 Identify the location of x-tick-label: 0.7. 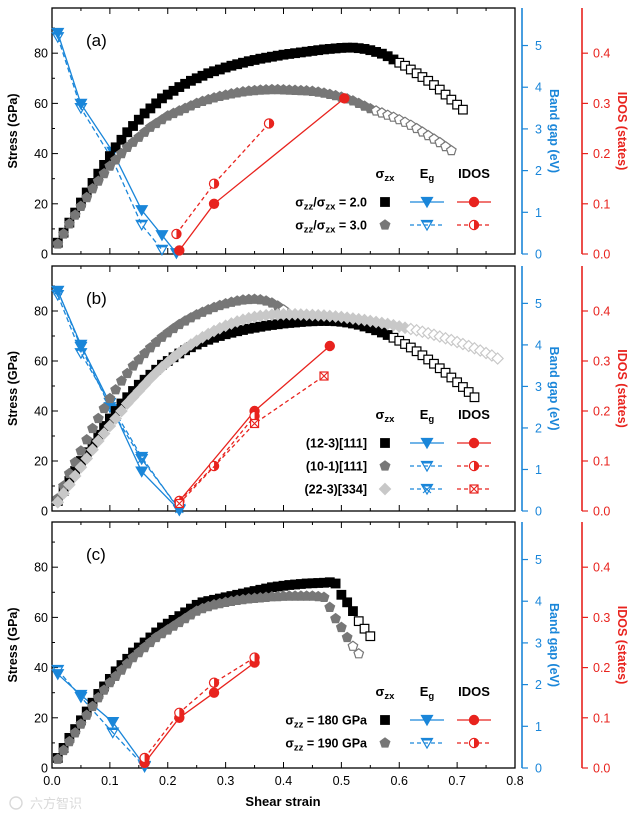
(456, 781).